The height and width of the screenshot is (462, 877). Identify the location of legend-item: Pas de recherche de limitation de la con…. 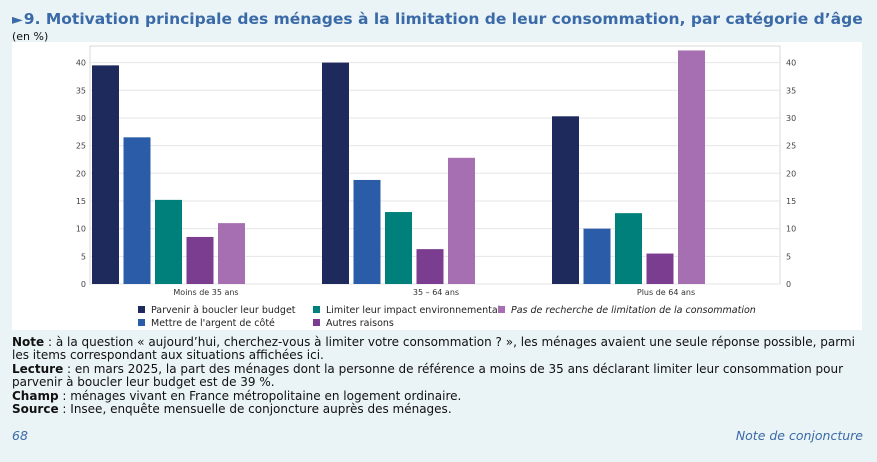
(627, 310).